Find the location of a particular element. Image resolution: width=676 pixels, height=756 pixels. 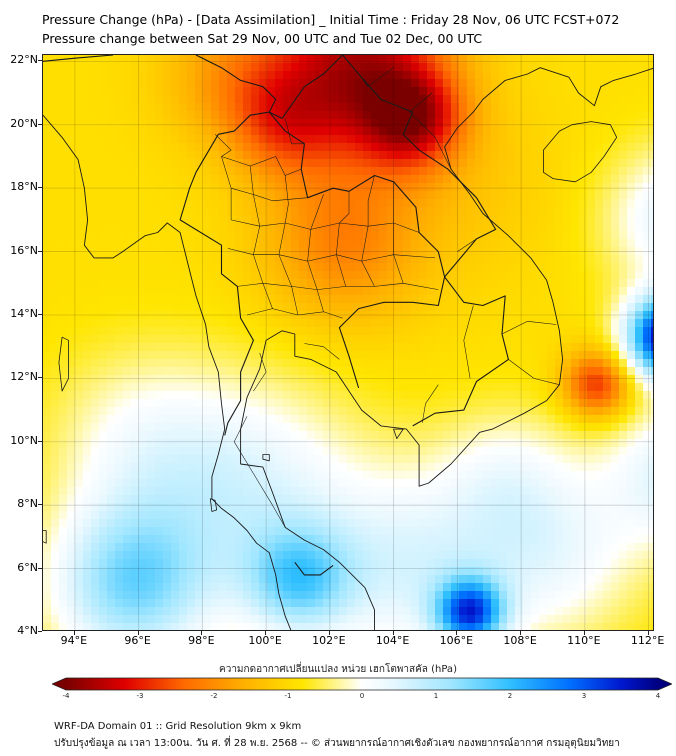

colorbar-tick-label: 0 is located at coordinates (362, 696).